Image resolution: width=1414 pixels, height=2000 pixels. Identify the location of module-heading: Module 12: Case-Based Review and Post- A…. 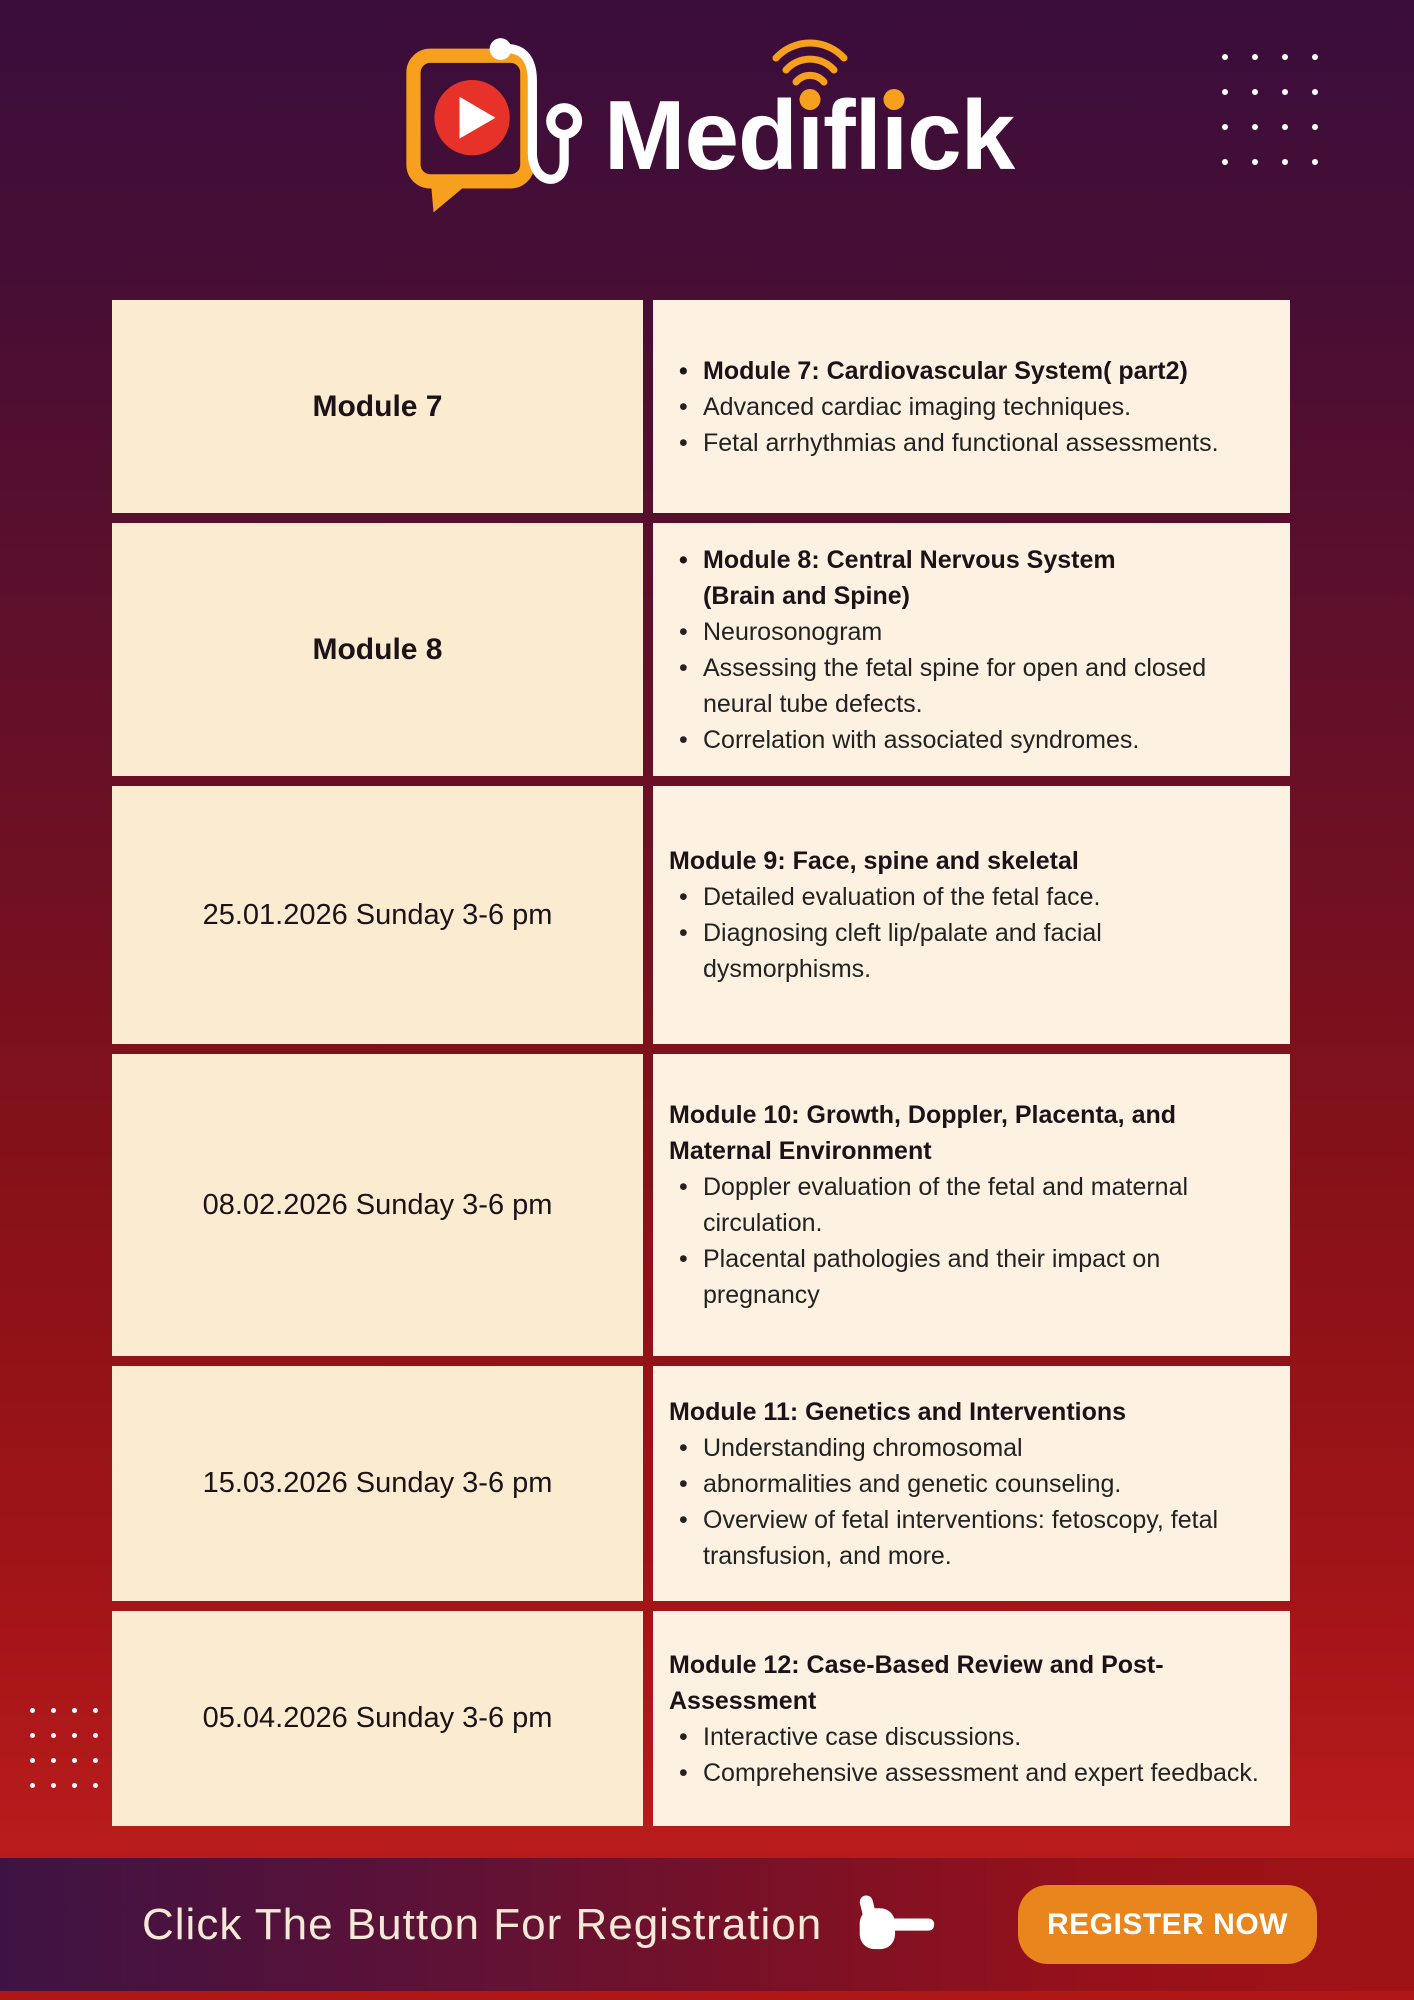
(916, 1682).